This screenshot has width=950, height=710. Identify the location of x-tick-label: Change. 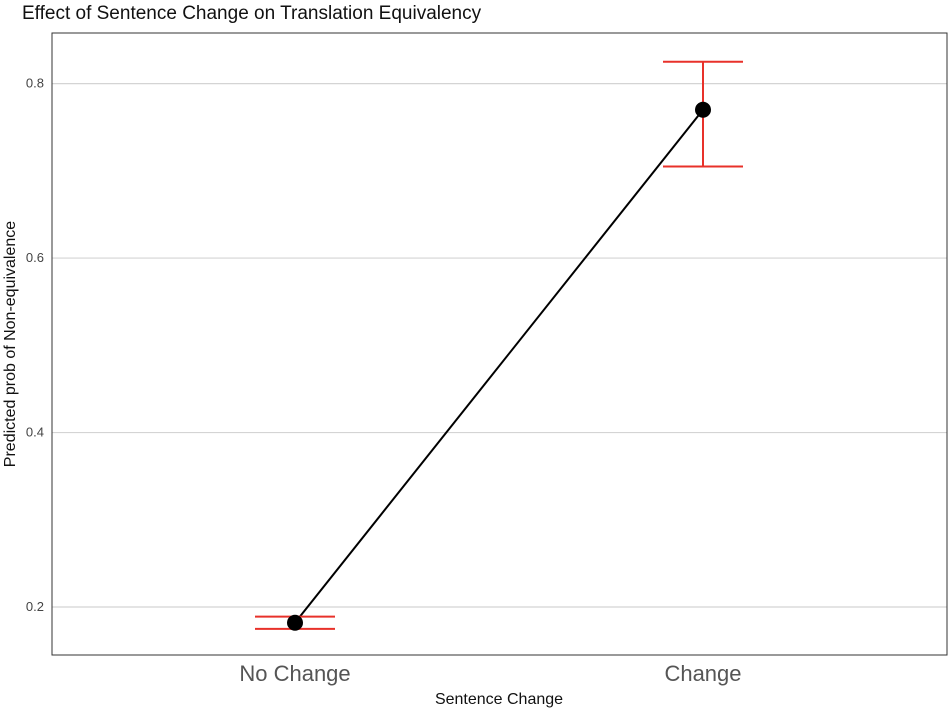
(702, 673).